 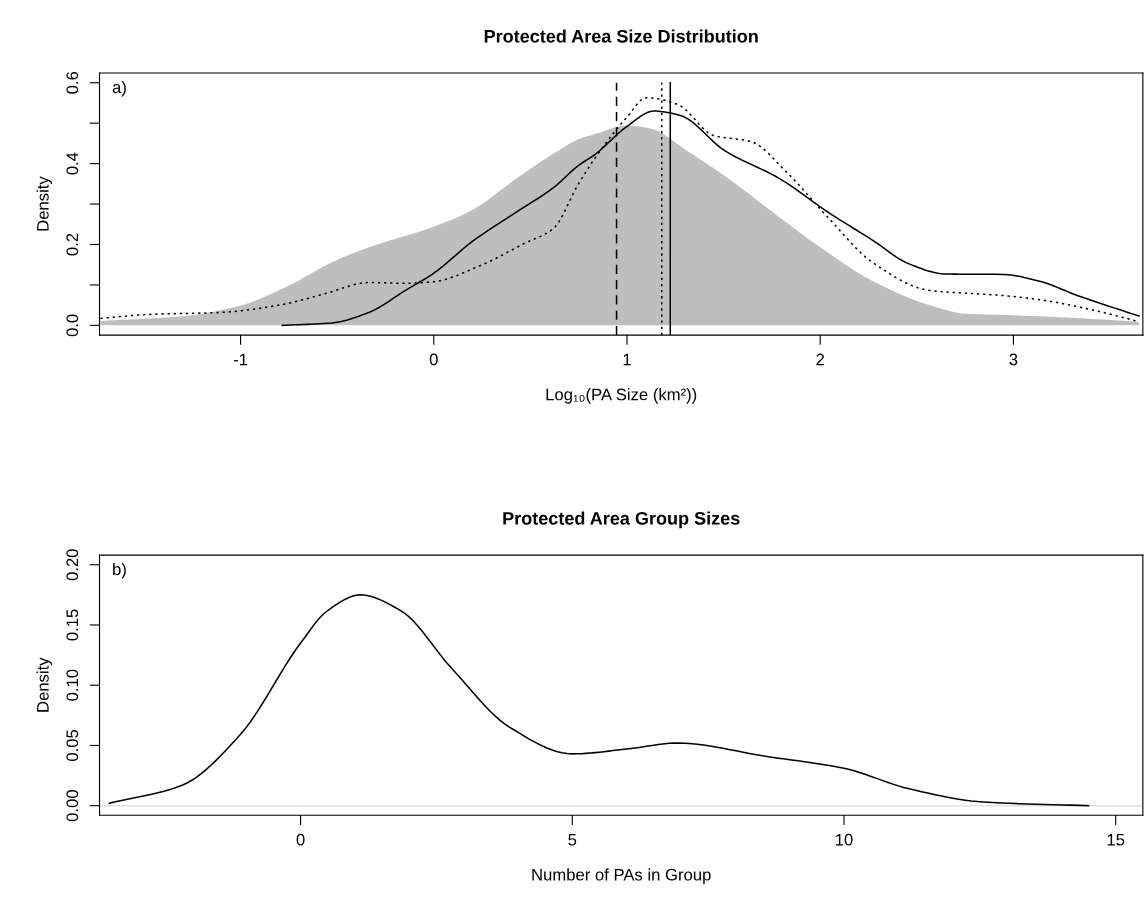 What do you see at coordinates (621, 876) in the screenshot?
I see `x-axis-title: Number of PAs in Group` at bounding box center [621, 876].